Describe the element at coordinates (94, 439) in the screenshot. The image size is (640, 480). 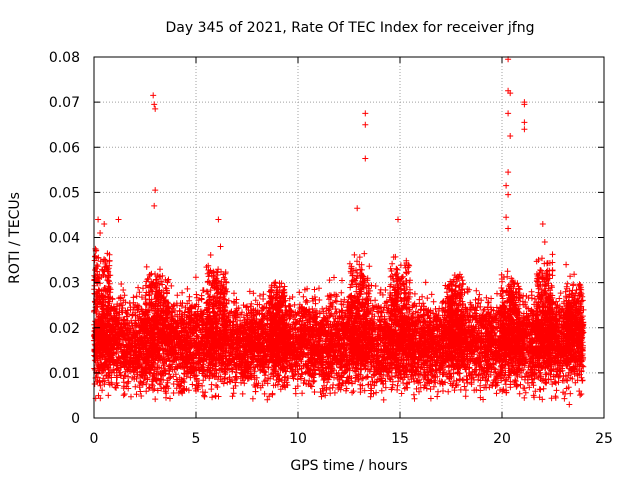
I see `x-tick-label: 0` at that location.